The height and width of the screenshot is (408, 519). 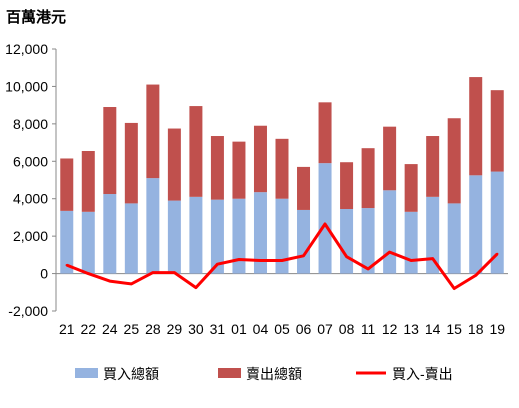 What do you see at coordinates (30, 124) in the screenshot?
I see `y-tick-label: 8,000` at bounding box center [30, 124].